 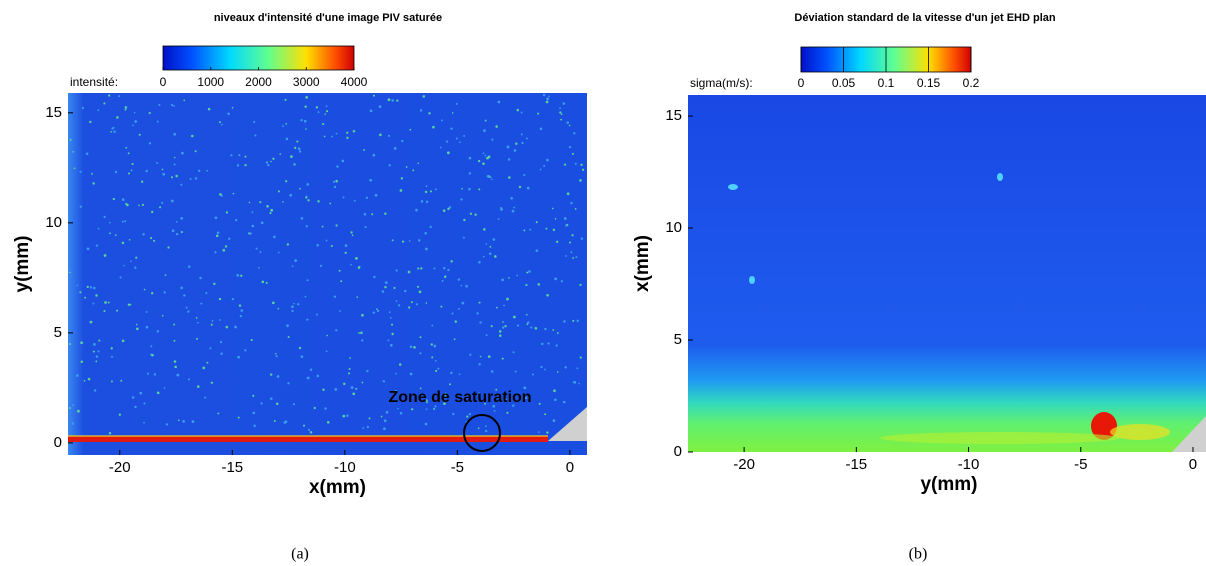 I want to click on annotation: Zone de saturation, so click(x=459, y=397).